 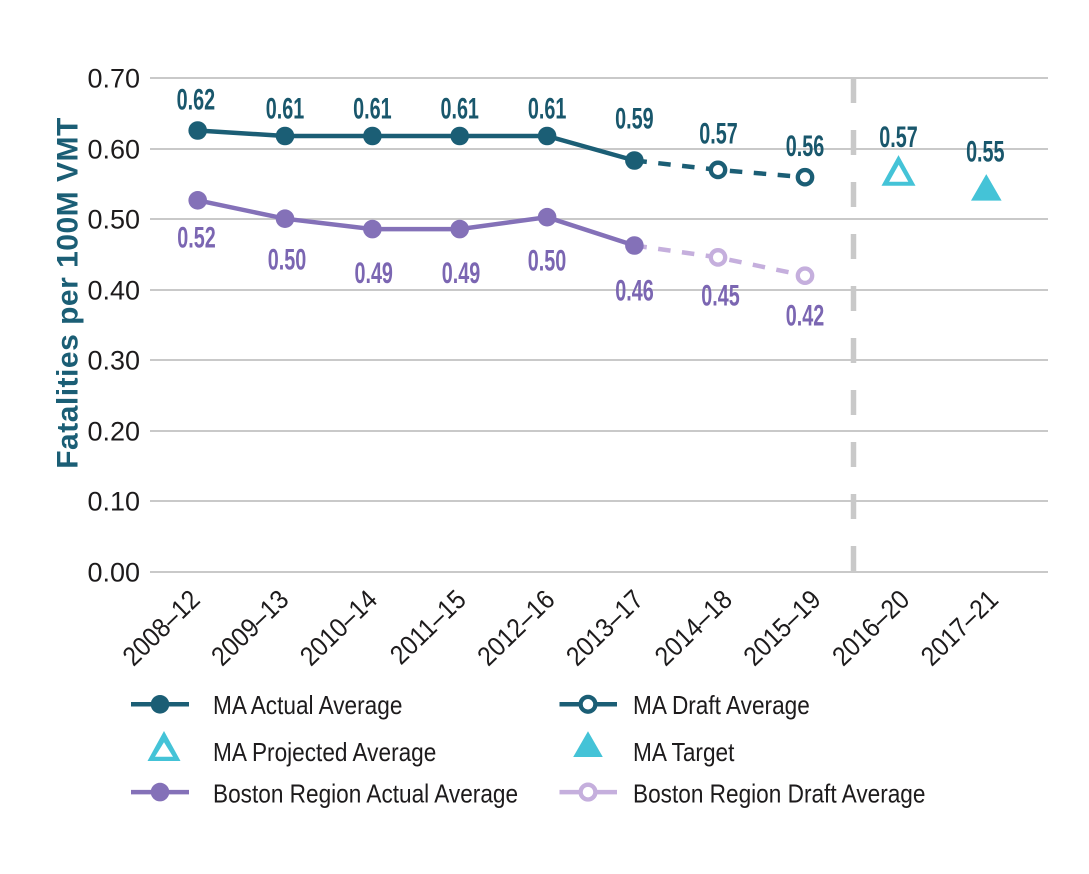 What do you see at coordinates (113, 573) in the screenshot?
I see `svg-text: 0.00` at bounding box center [113, 573].